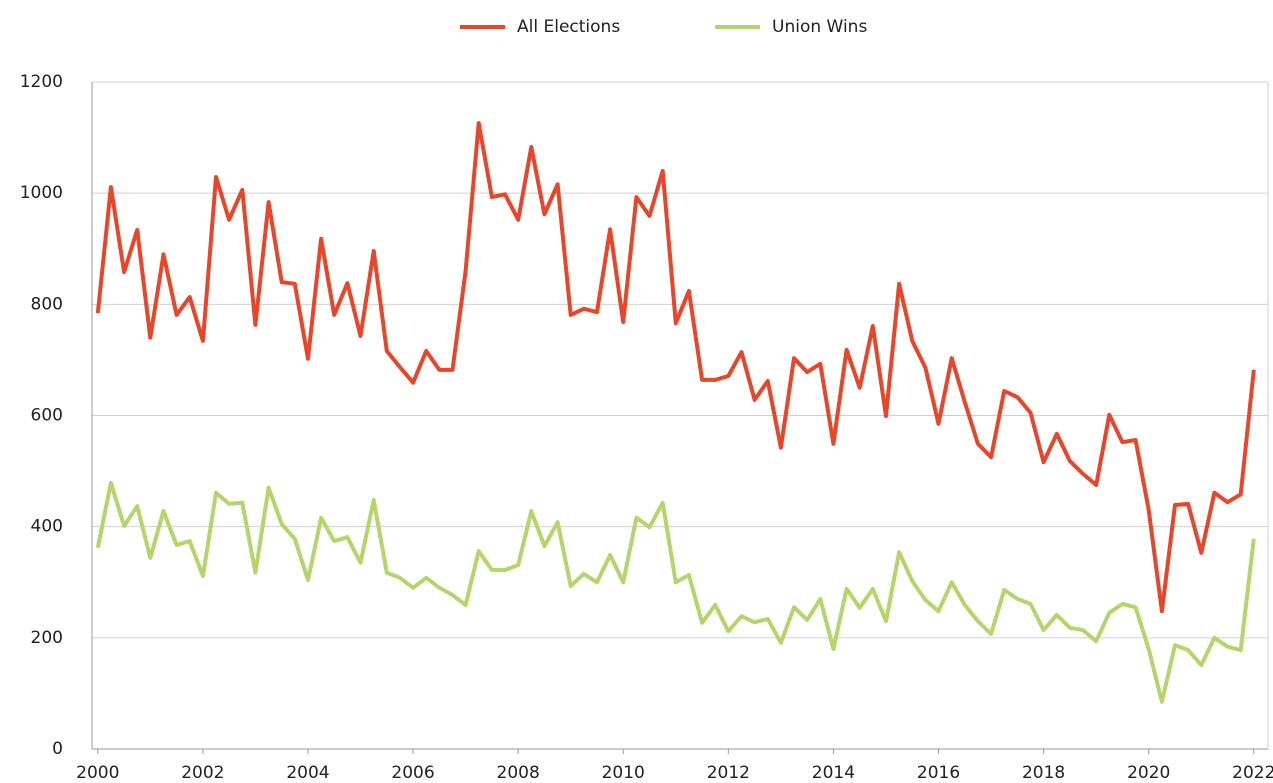 This screenshot has width=1273, height=783. What do you see at coordinates (47, 416) in the screenshot?
I see `y-tick-label: 600` at bounding box center [47, 416].